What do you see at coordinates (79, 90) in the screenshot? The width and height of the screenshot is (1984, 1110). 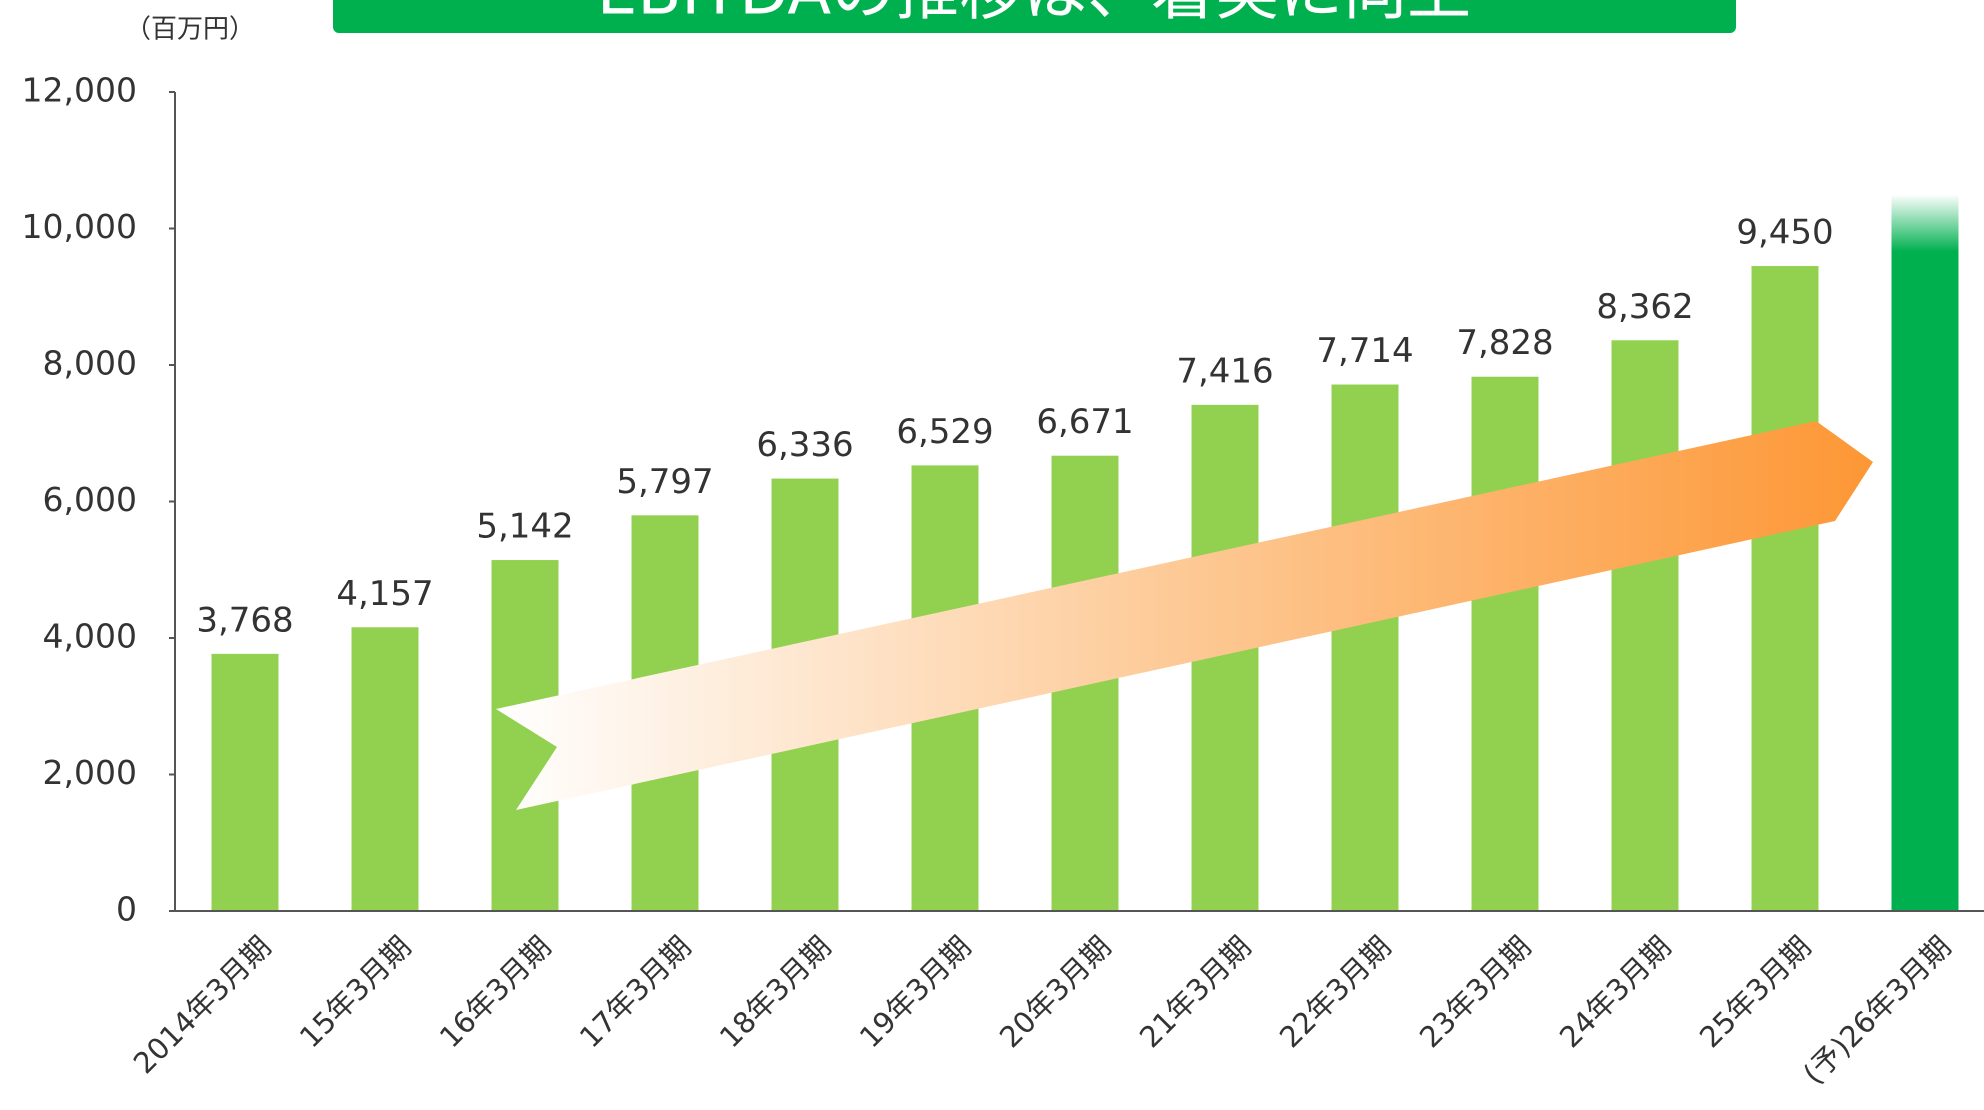 I see `y-tick-label: 12,000` at bounding box center [79, 90].